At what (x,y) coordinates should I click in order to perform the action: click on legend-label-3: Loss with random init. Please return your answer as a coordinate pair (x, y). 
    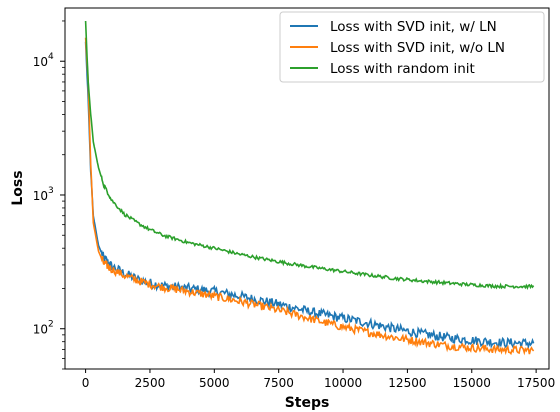
    Looking at the image, I should click on (402, 69).